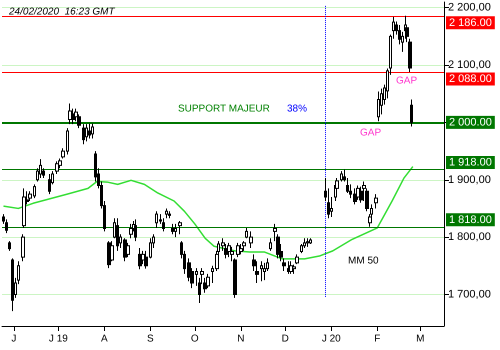 This screenshot has height=350, width=500. I want to click on annotation: 38%, so click(297, 109).